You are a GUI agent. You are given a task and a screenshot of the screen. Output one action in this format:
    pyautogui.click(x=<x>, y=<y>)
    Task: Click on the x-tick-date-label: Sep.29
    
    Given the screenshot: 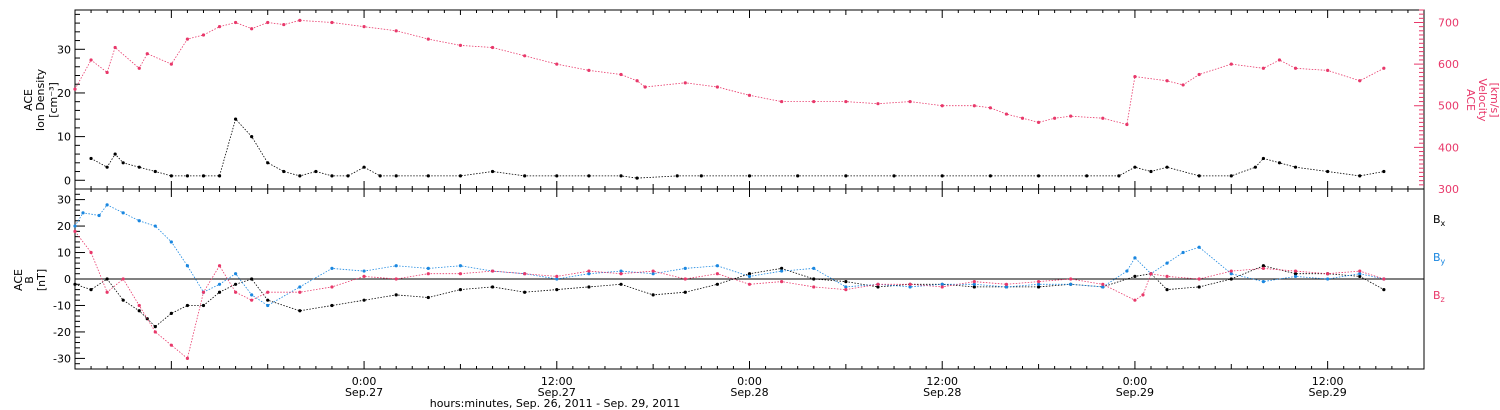 What is the action you would take?
    pyautogui.click(x=1328, y=392)
    